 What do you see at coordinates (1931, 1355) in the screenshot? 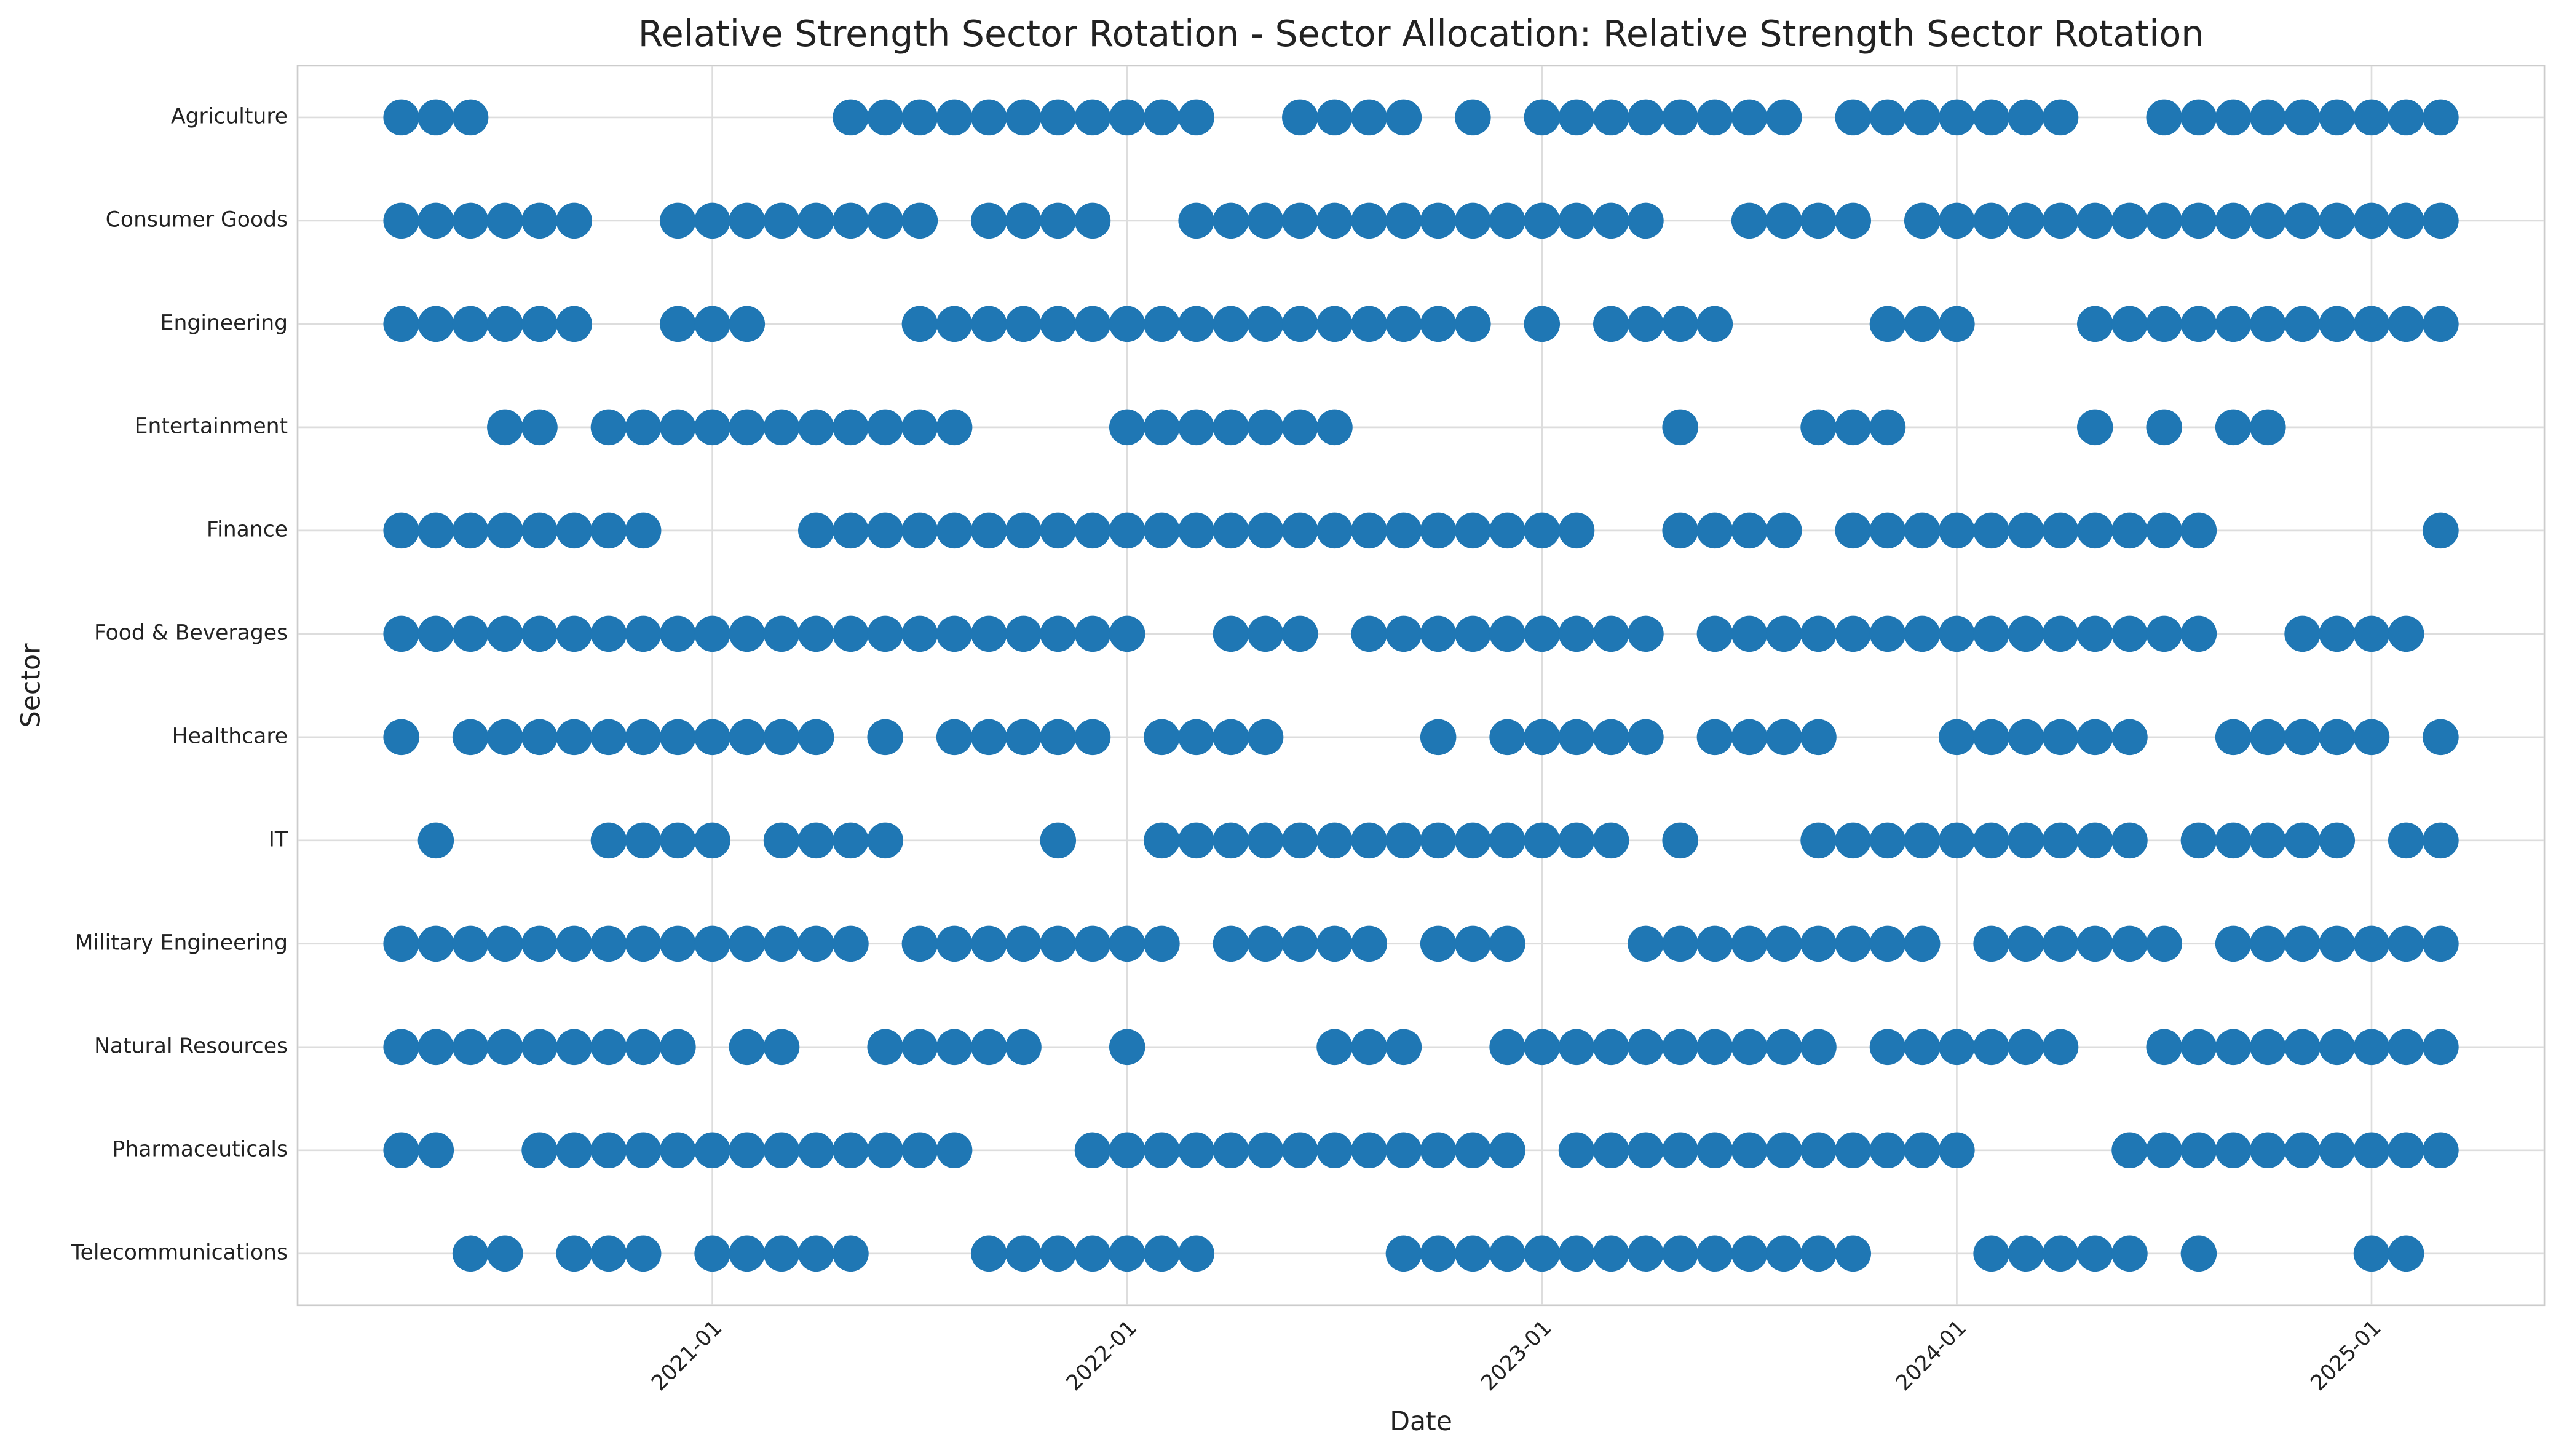
I see `x-tick-label: 2024-01` at bounding box center [1931, 1355].